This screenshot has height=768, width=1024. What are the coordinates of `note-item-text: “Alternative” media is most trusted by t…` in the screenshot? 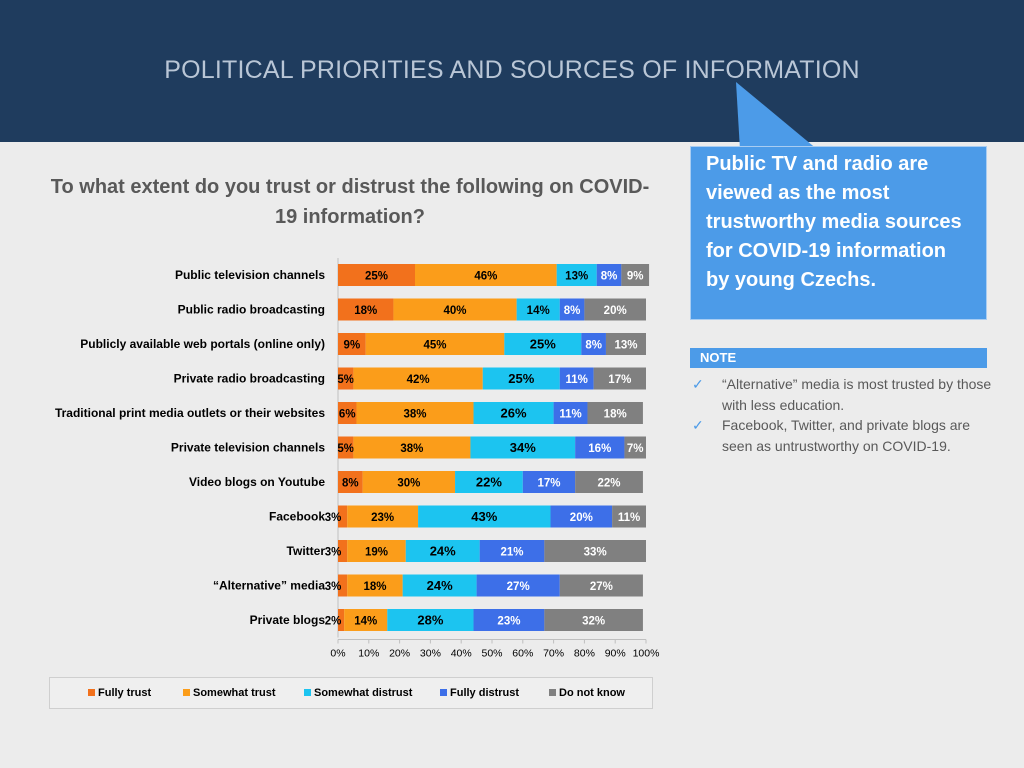 It's located at (857, 394).